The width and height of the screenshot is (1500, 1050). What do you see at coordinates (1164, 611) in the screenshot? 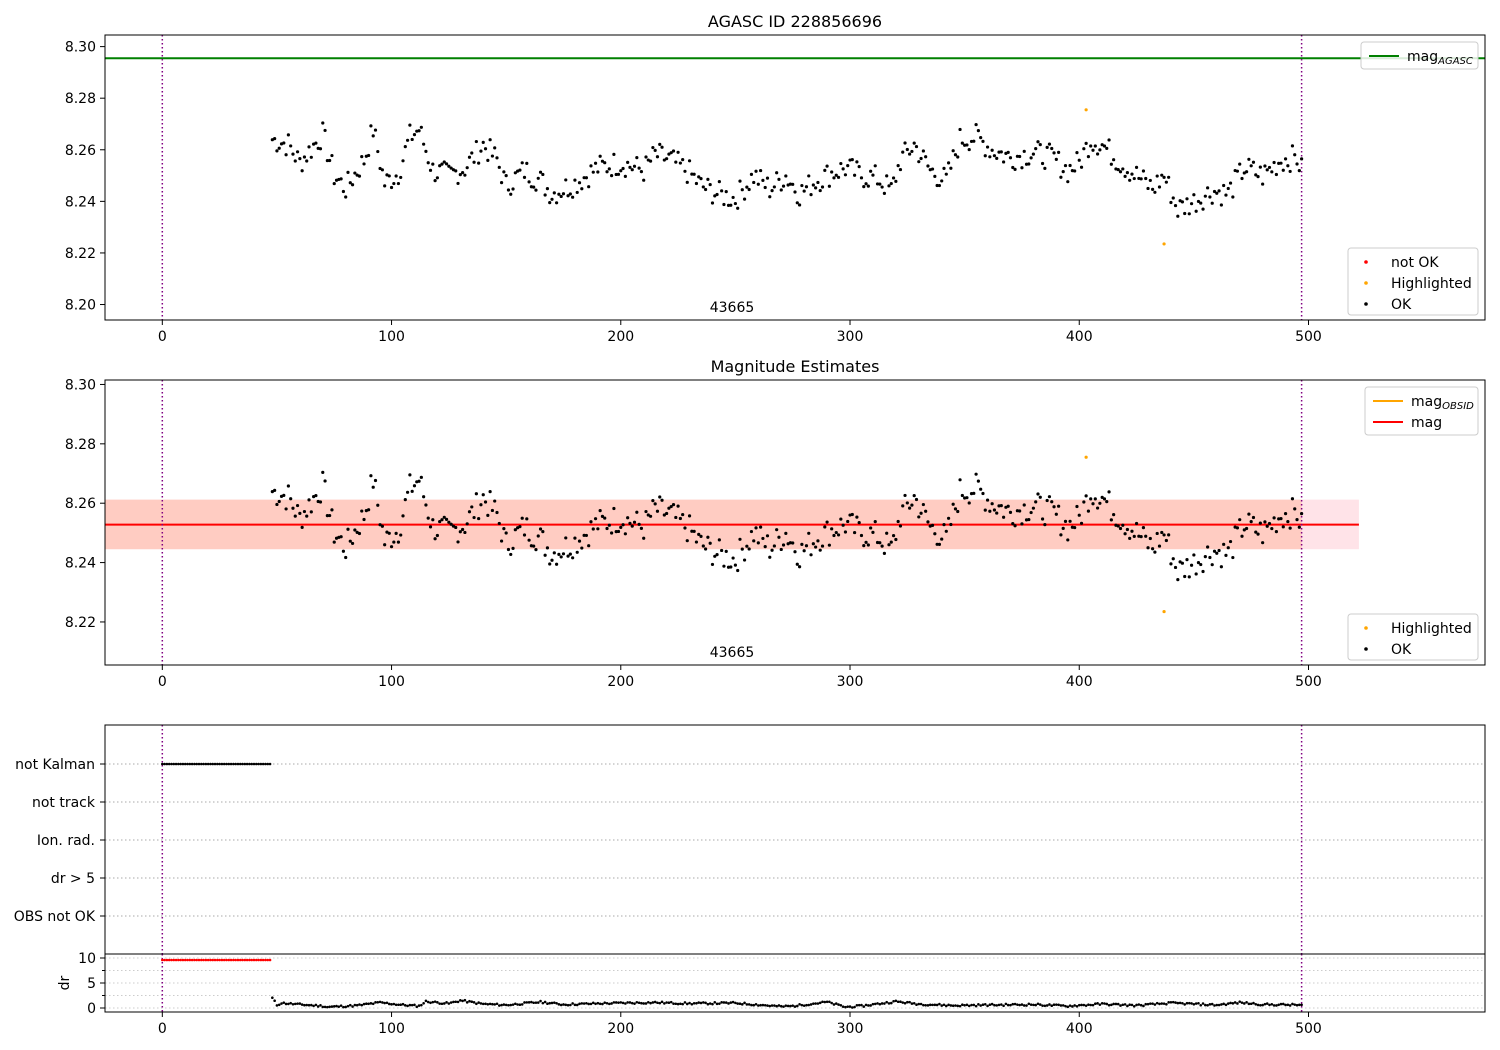
I see `highlighted-point` at bounding box center [1164, 611].